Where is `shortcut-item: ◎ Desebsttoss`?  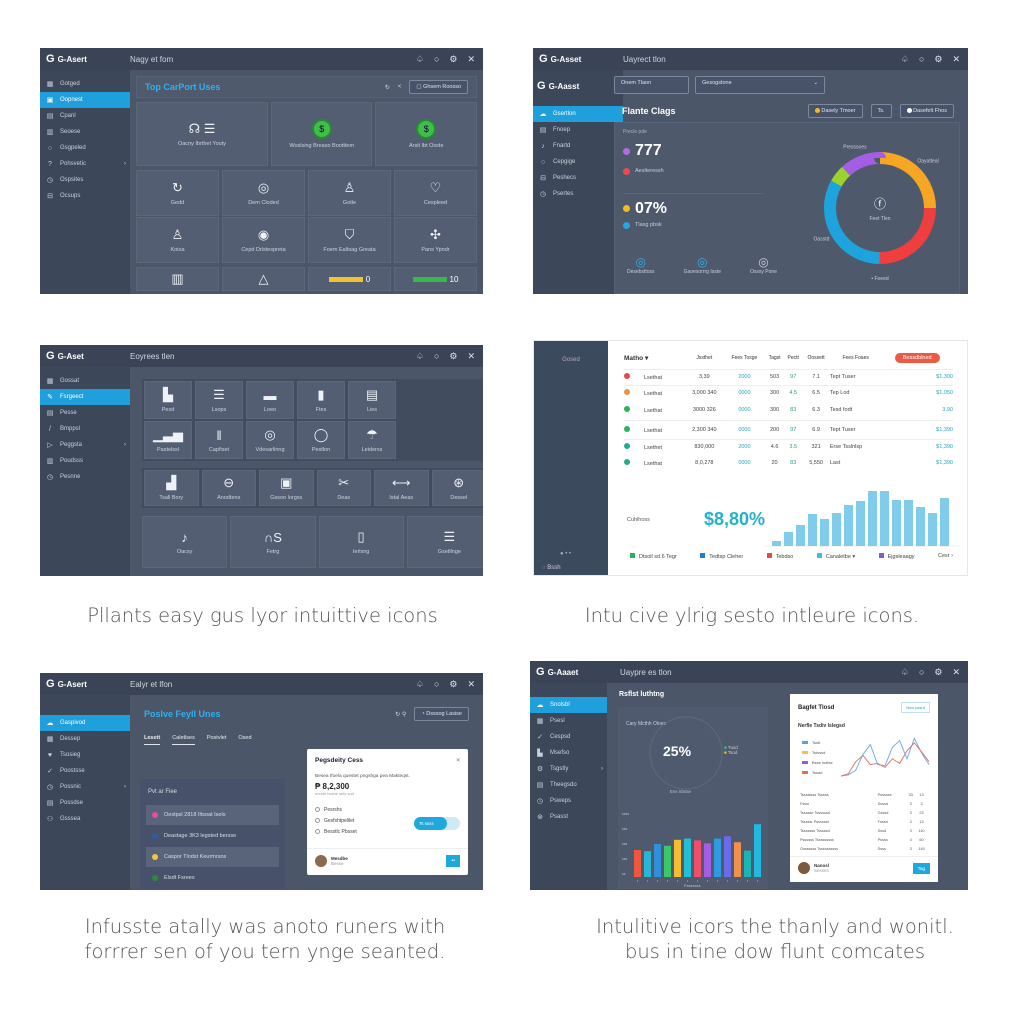
shortcut-item: ◎ Desebsttoss is located at coordinates (641, 265).